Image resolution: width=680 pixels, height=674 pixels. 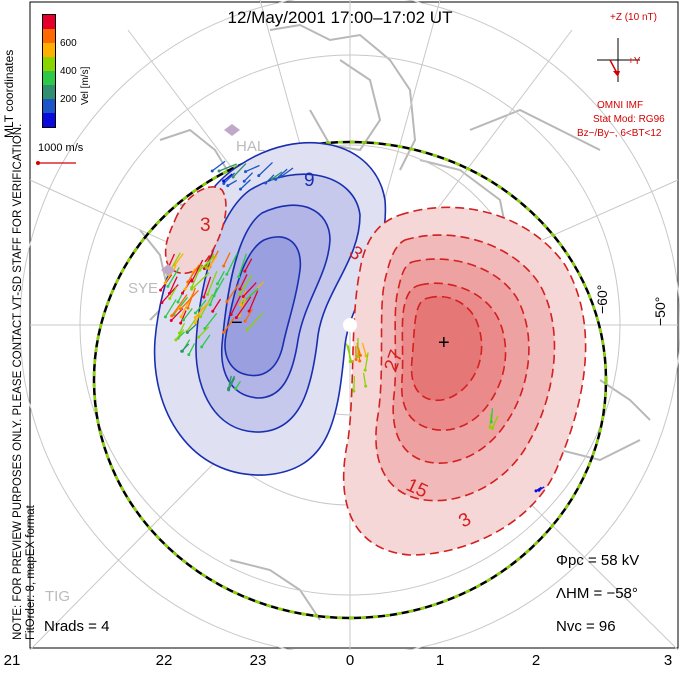 What do you see at coordinates (618, 60) in the screenshot?
I see `imf-clock` at bounding box center [618, 60].